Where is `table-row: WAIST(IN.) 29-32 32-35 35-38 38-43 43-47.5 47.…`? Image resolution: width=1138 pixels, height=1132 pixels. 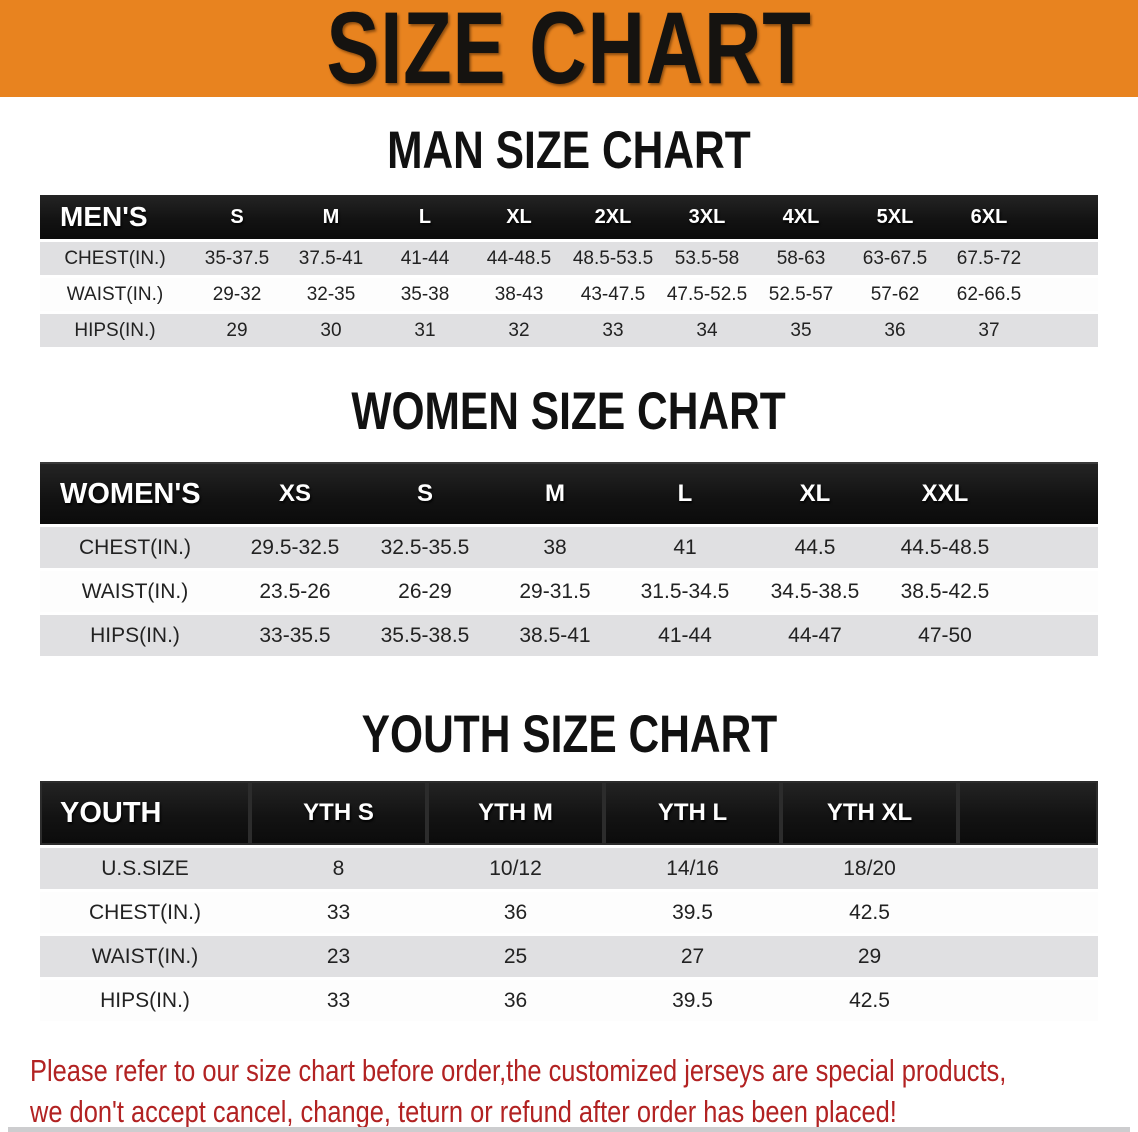 table-row: WAIST(IN.) 29-32 32-35 35-38 38-43 43-47.5 47.… is located at coordinates (569, 294).